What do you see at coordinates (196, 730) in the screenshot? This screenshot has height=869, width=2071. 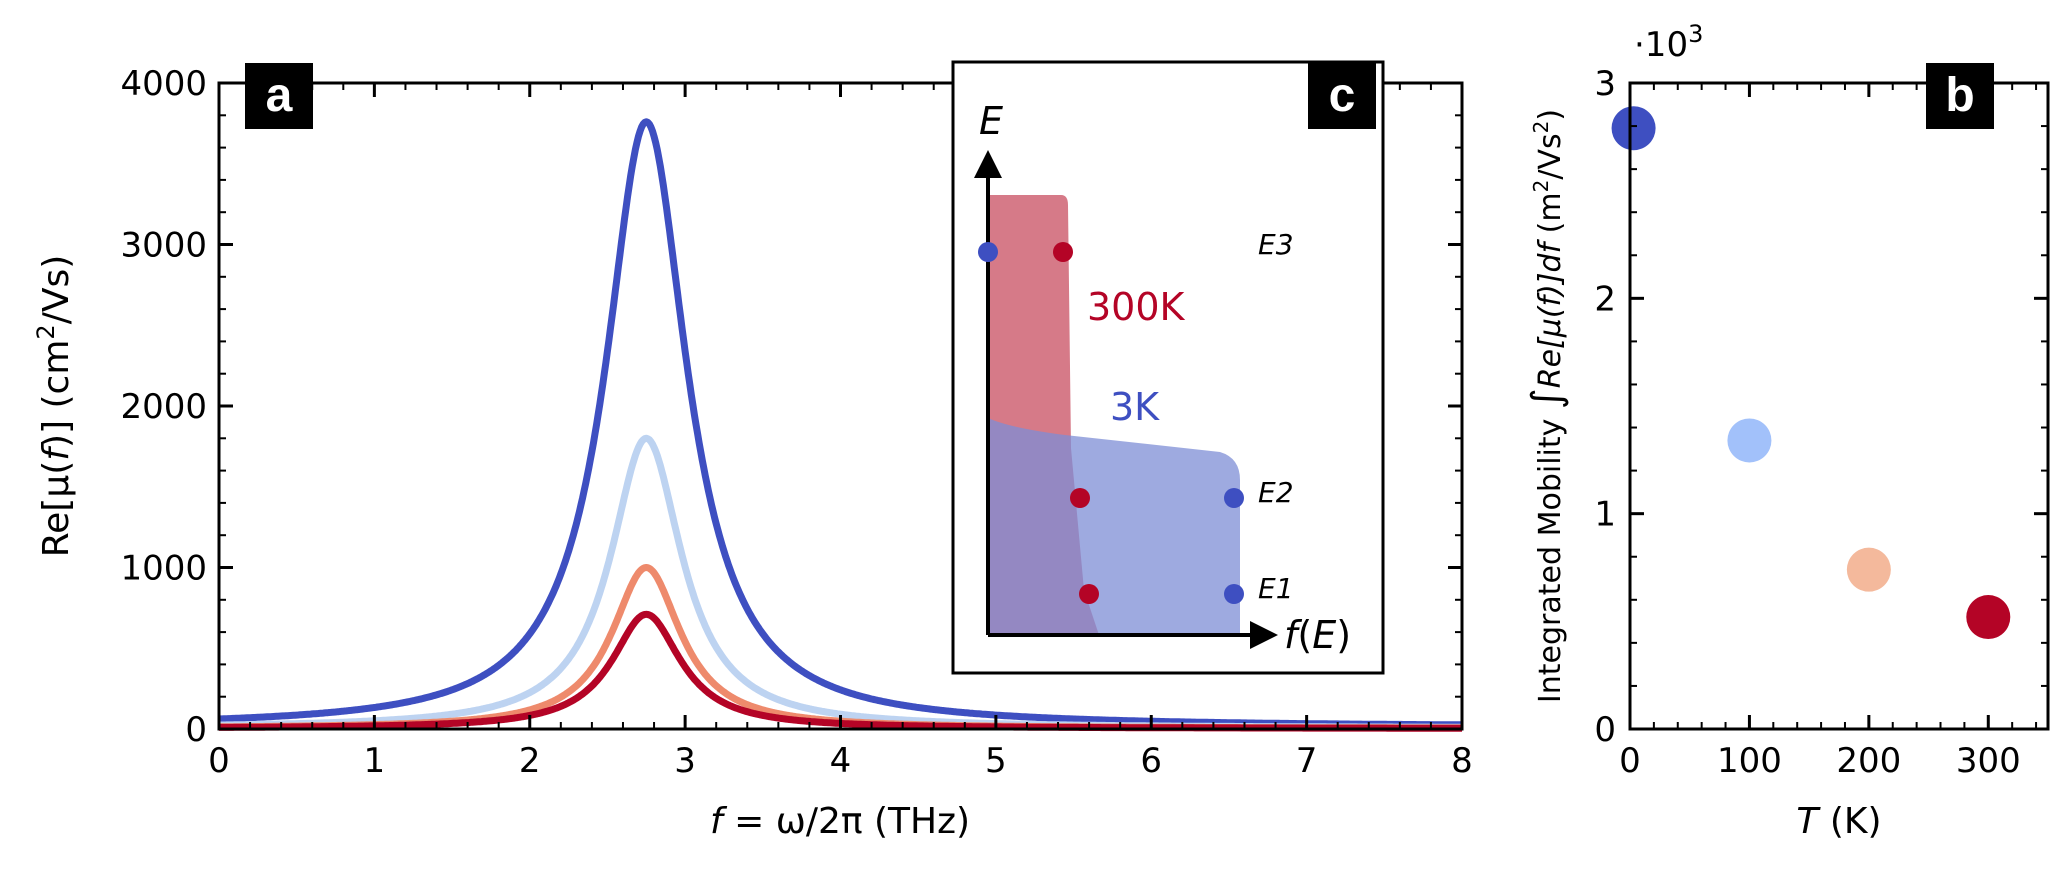 I see `panel-a-ytick-label: 0` at bounding box center [196, 730].